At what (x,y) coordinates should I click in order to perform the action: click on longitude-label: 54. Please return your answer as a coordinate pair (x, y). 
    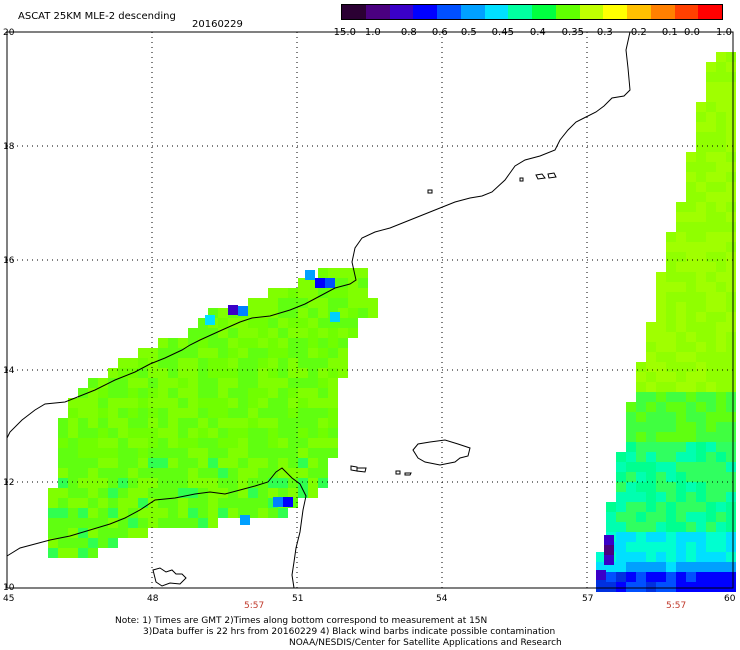
    Looking at the image, I should click on (442, 599).